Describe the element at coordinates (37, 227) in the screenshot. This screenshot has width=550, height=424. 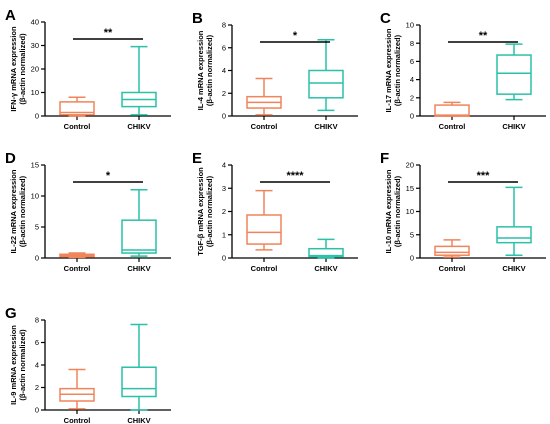
I see `y-tick-label: 5` at that location.